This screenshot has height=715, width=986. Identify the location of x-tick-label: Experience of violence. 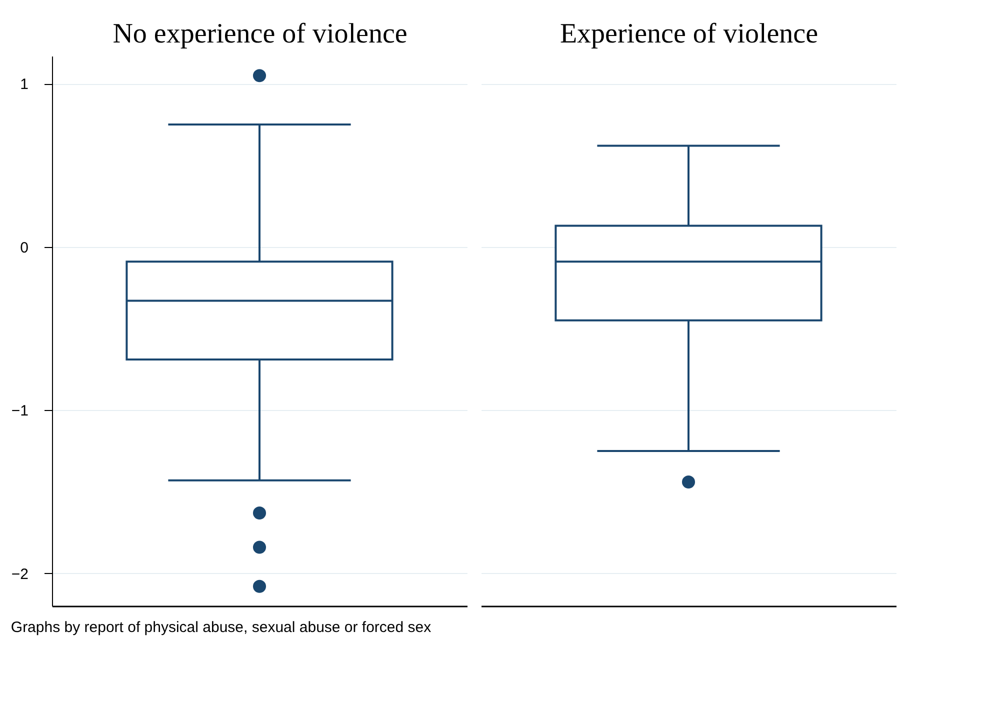
(689, 34).